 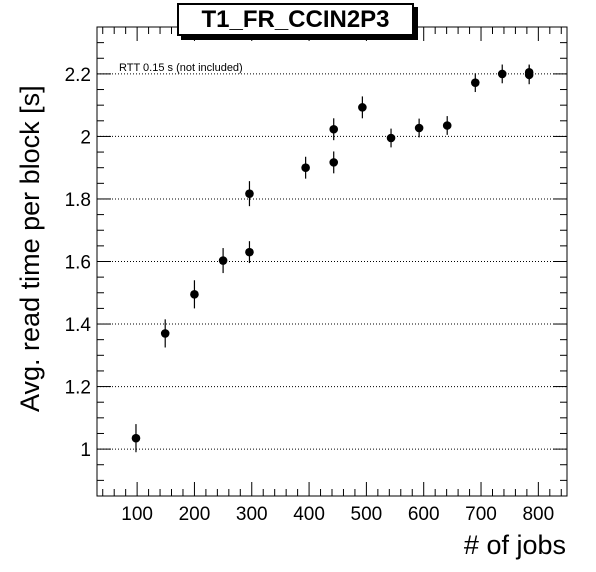 I want to click on y-tick-label-5: 2, so click(x=85, y=137).